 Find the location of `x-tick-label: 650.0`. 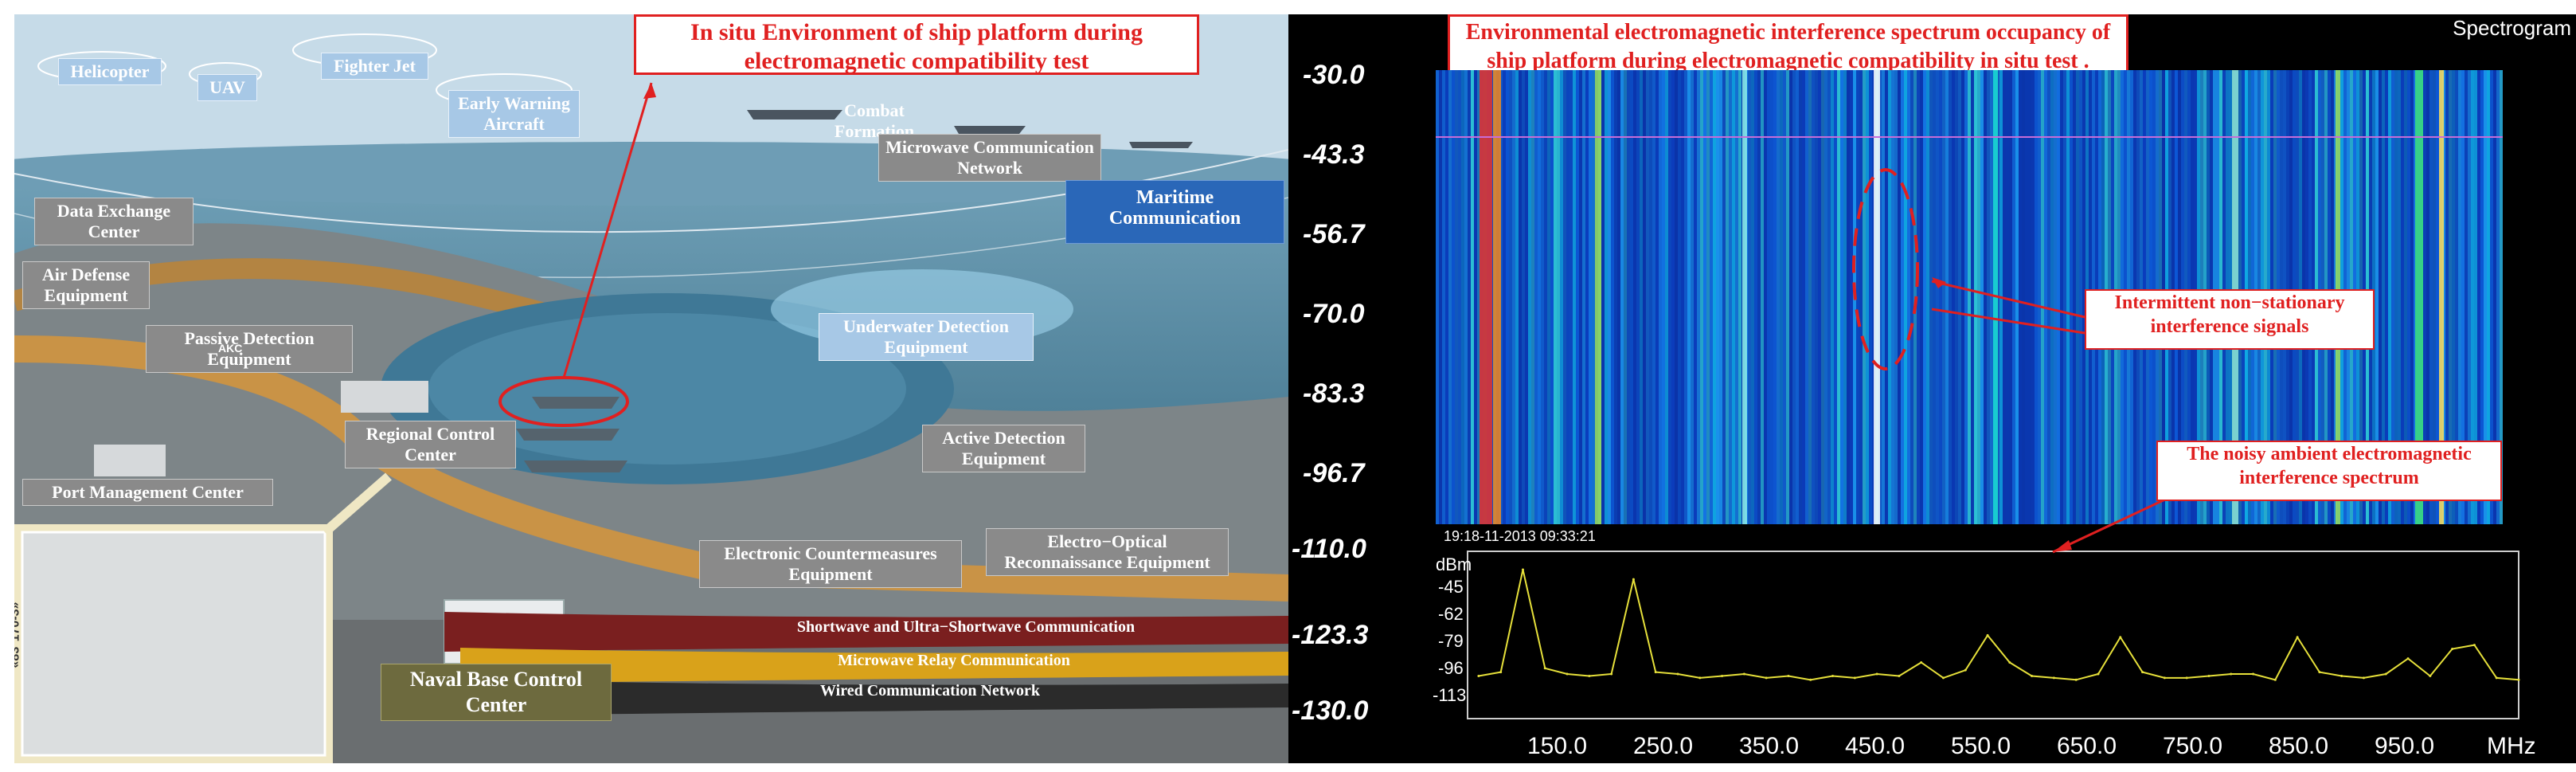

x-tick-label: 650.0 is located at coordinates (2087, 746).